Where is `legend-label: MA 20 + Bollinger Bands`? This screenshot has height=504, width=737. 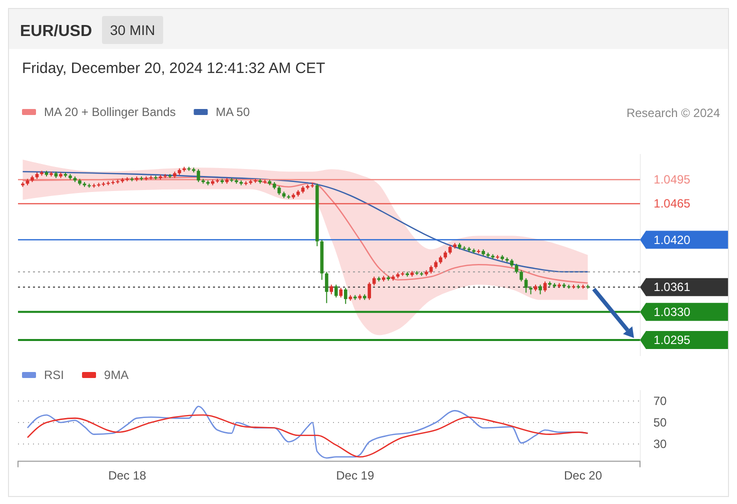 legend-label: MA 20 + Bollinger Bands is located at coordinates (110, 112).